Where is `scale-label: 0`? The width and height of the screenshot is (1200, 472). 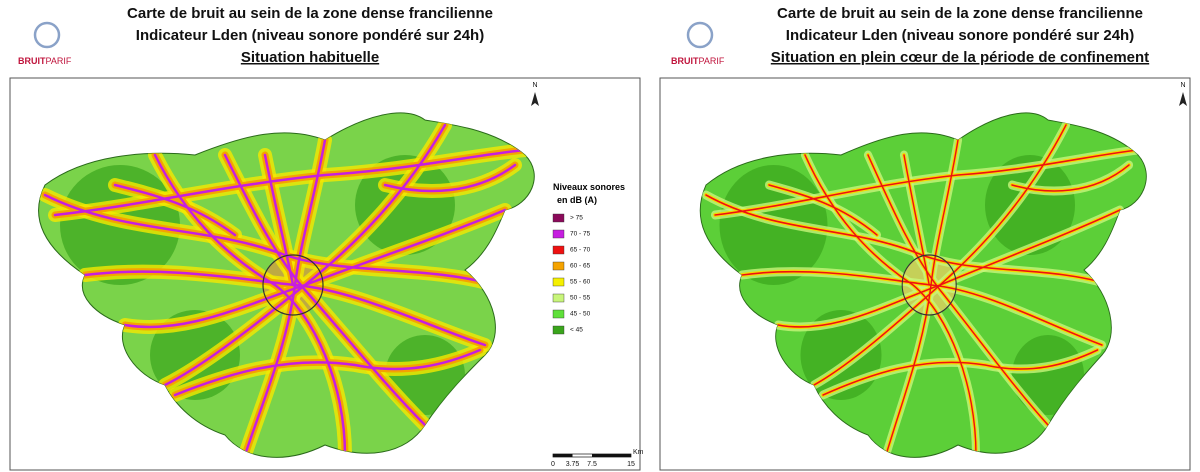 scale-label: 0 is located at coordinates (553, 464).